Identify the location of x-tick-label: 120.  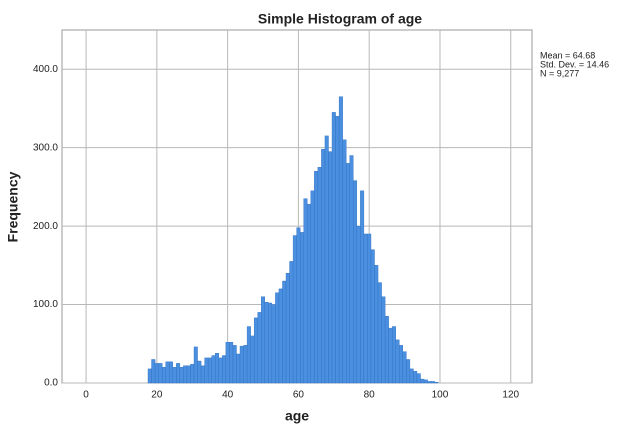
(510, 395).